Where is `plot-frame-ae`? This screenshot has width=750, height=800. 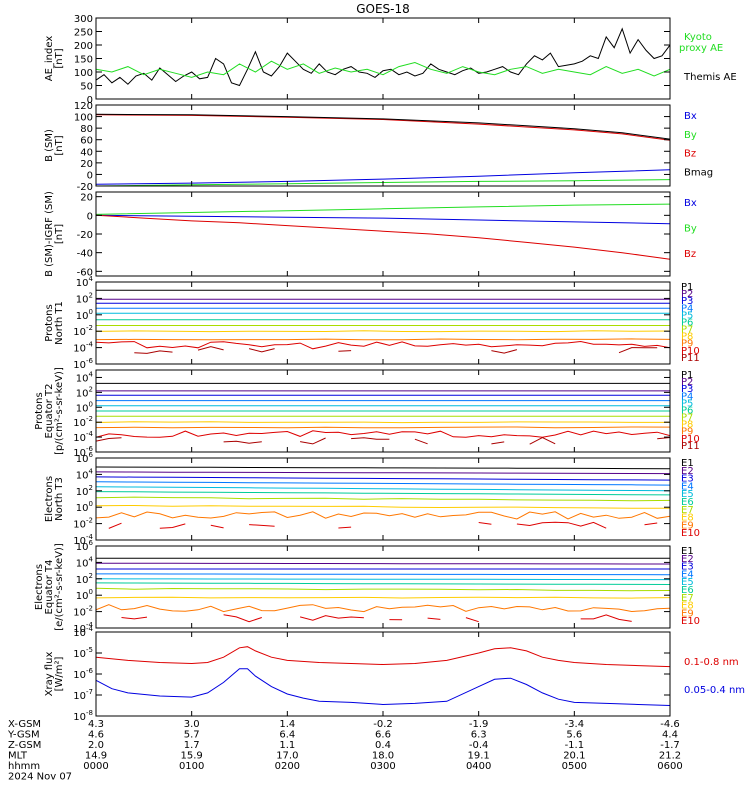
plot-frame-ae is located at coordinates (383, 58).